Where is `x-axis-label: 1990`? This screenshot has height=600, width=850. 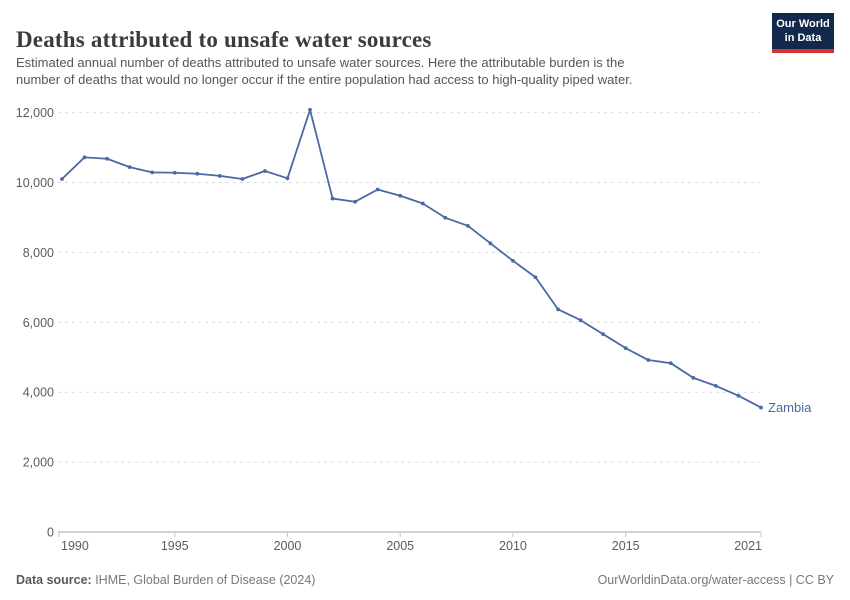 x-axis-label: 1990 is located at coordinates (75, 546).